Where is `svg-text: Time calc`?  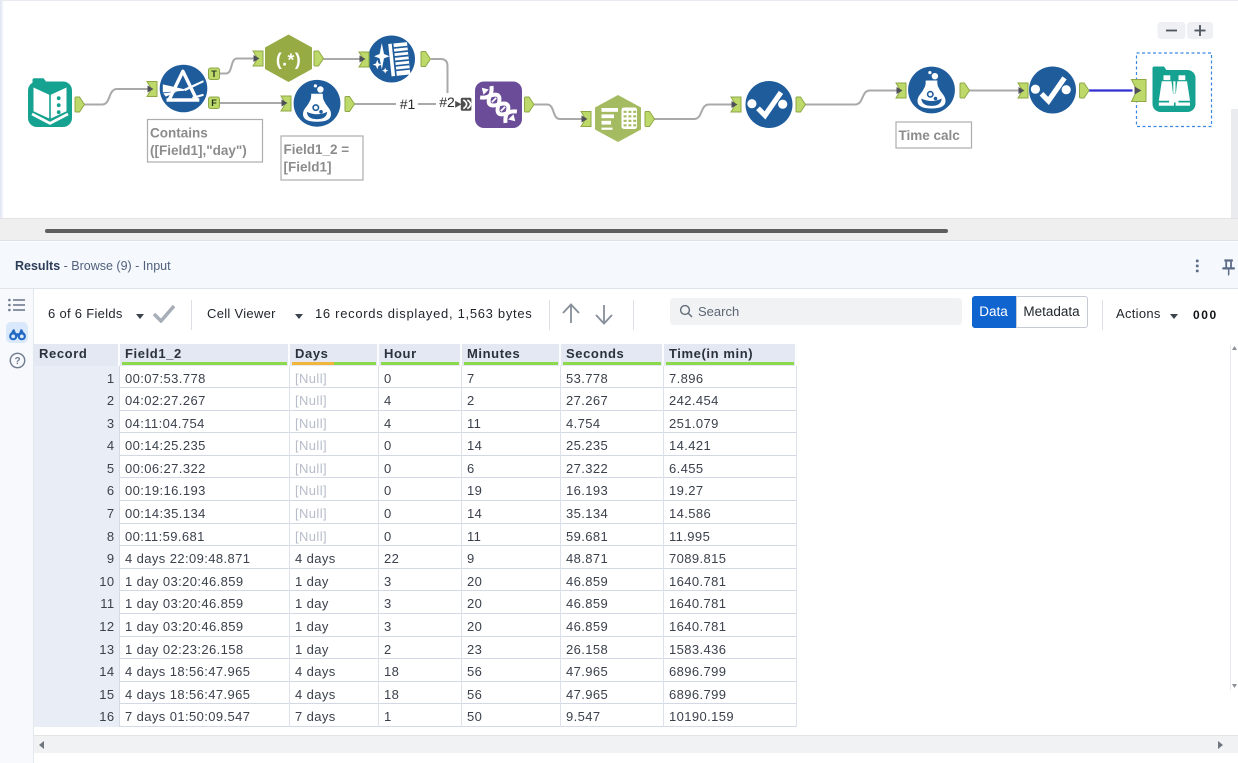 svg-text: Time calc is located at coordinates (930, 135).